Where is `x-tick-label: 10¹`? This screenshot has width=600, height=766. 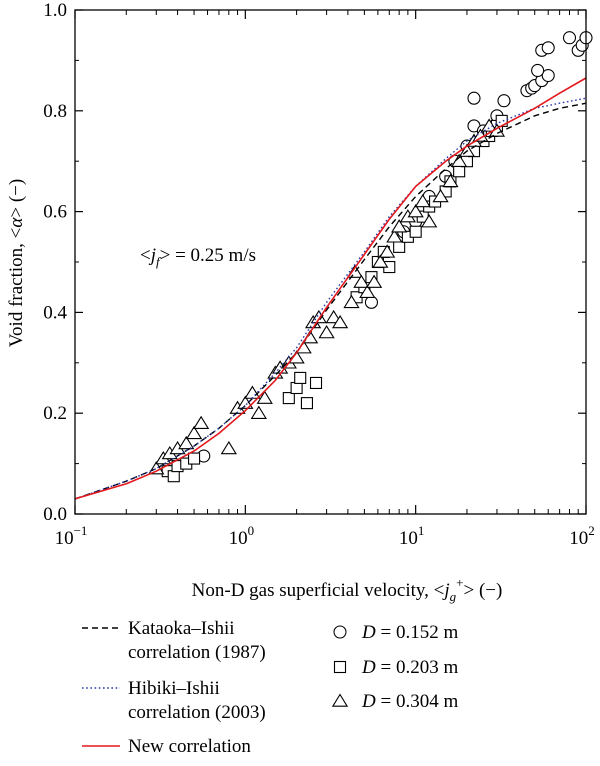
x-tick-label: 10¹ is located at coordinates (412, 536).